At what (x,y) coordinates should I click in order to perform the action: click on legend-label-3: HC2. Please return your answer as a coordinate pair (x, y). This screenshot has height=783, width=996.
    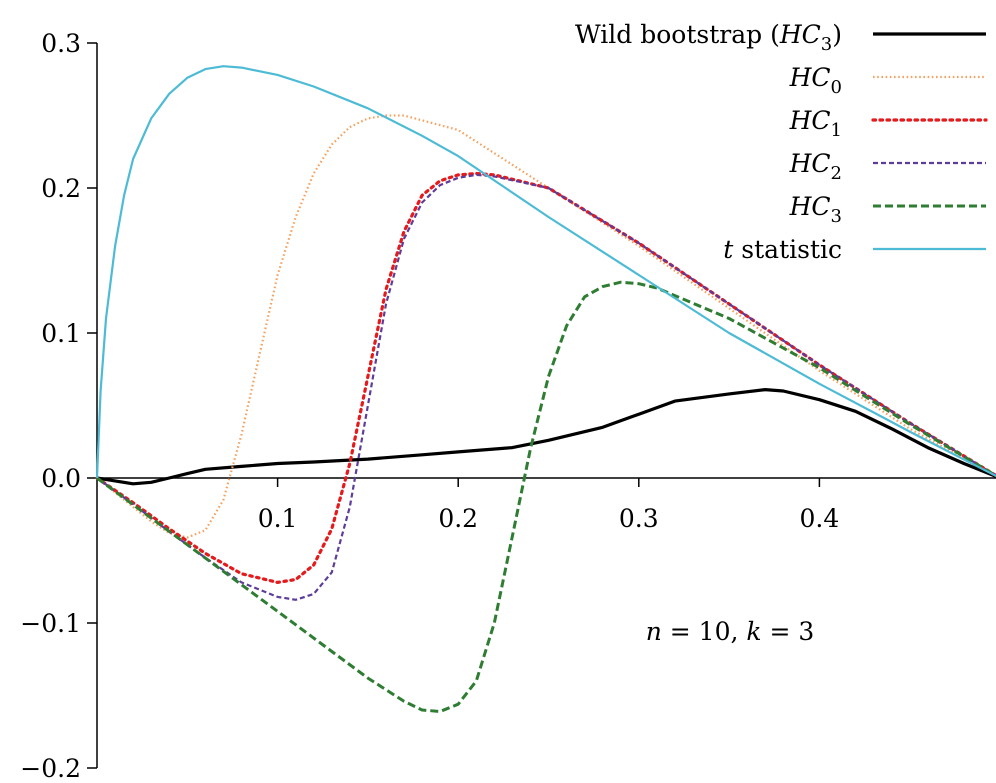
    Looking at the image, I should click on (815, 166).